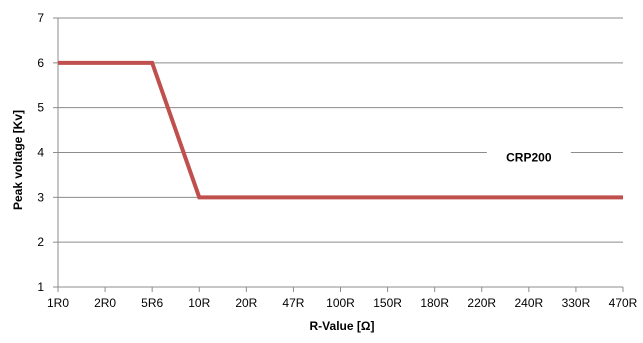  What do you see at coordinates (58, 303) in the screenshot?
I see `x-tick-label: 1R0` at bounding box center [58, 303].